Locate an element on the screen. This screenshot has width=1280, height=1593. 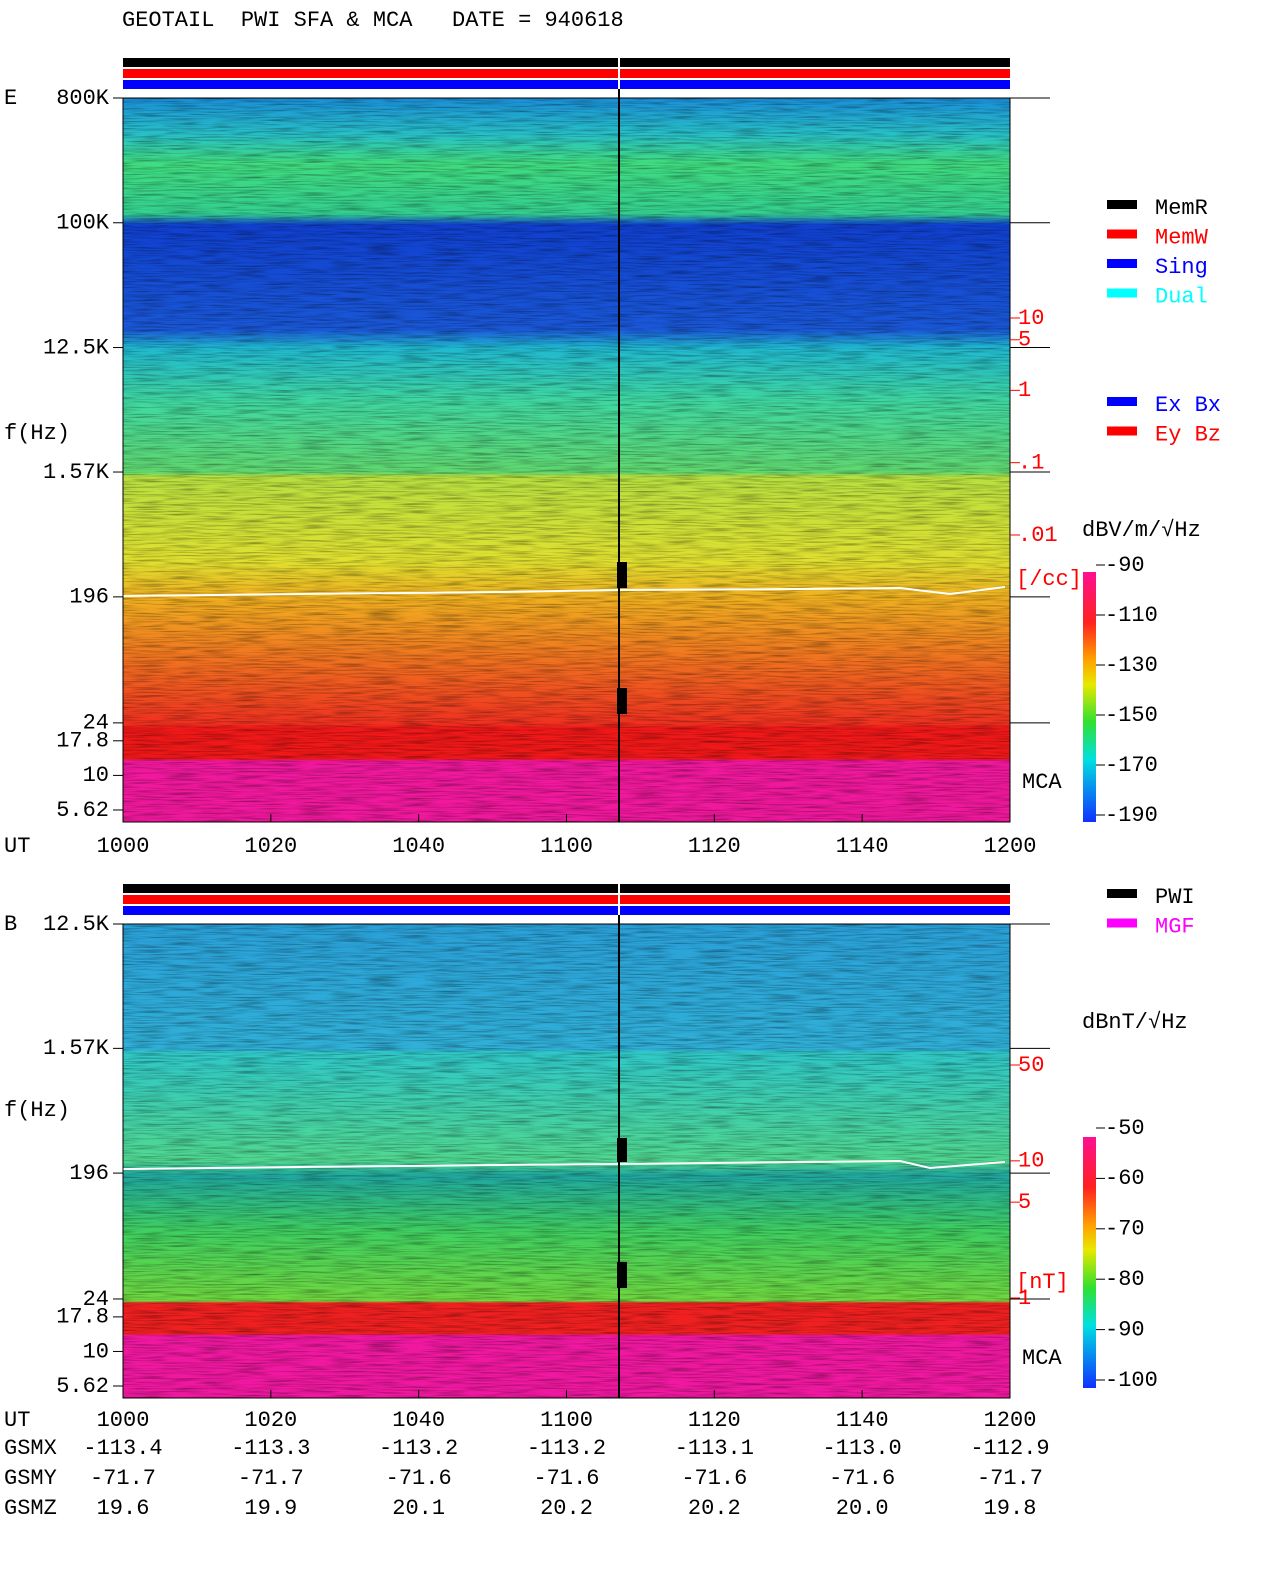
orbit-value: -113.0 is located at coordinates (862, 1448).